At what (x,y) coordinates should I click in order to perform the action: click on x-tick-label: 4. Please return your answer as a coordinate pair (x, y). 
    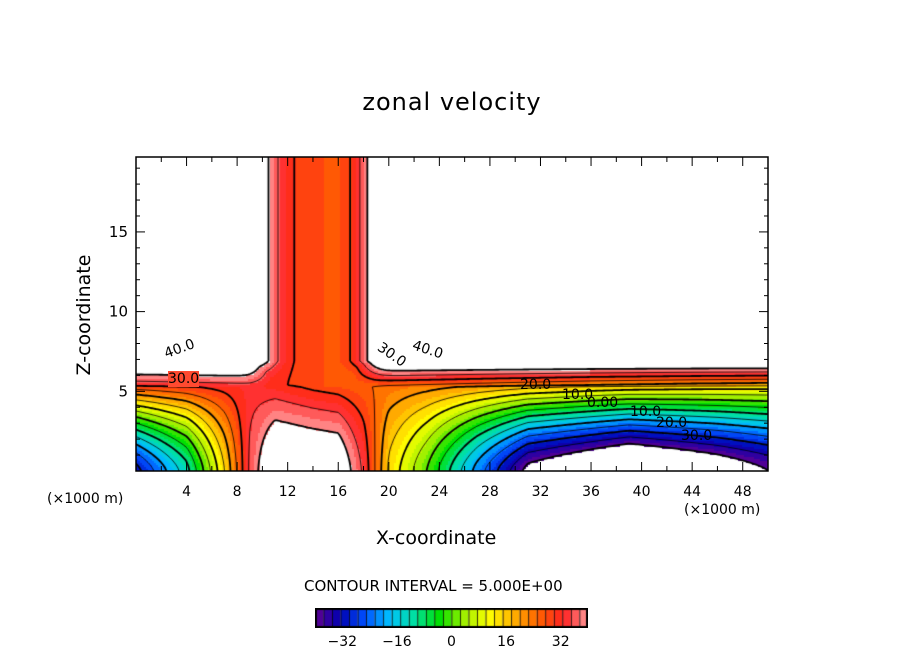
    Looking at the image, I should click on (186, 492).